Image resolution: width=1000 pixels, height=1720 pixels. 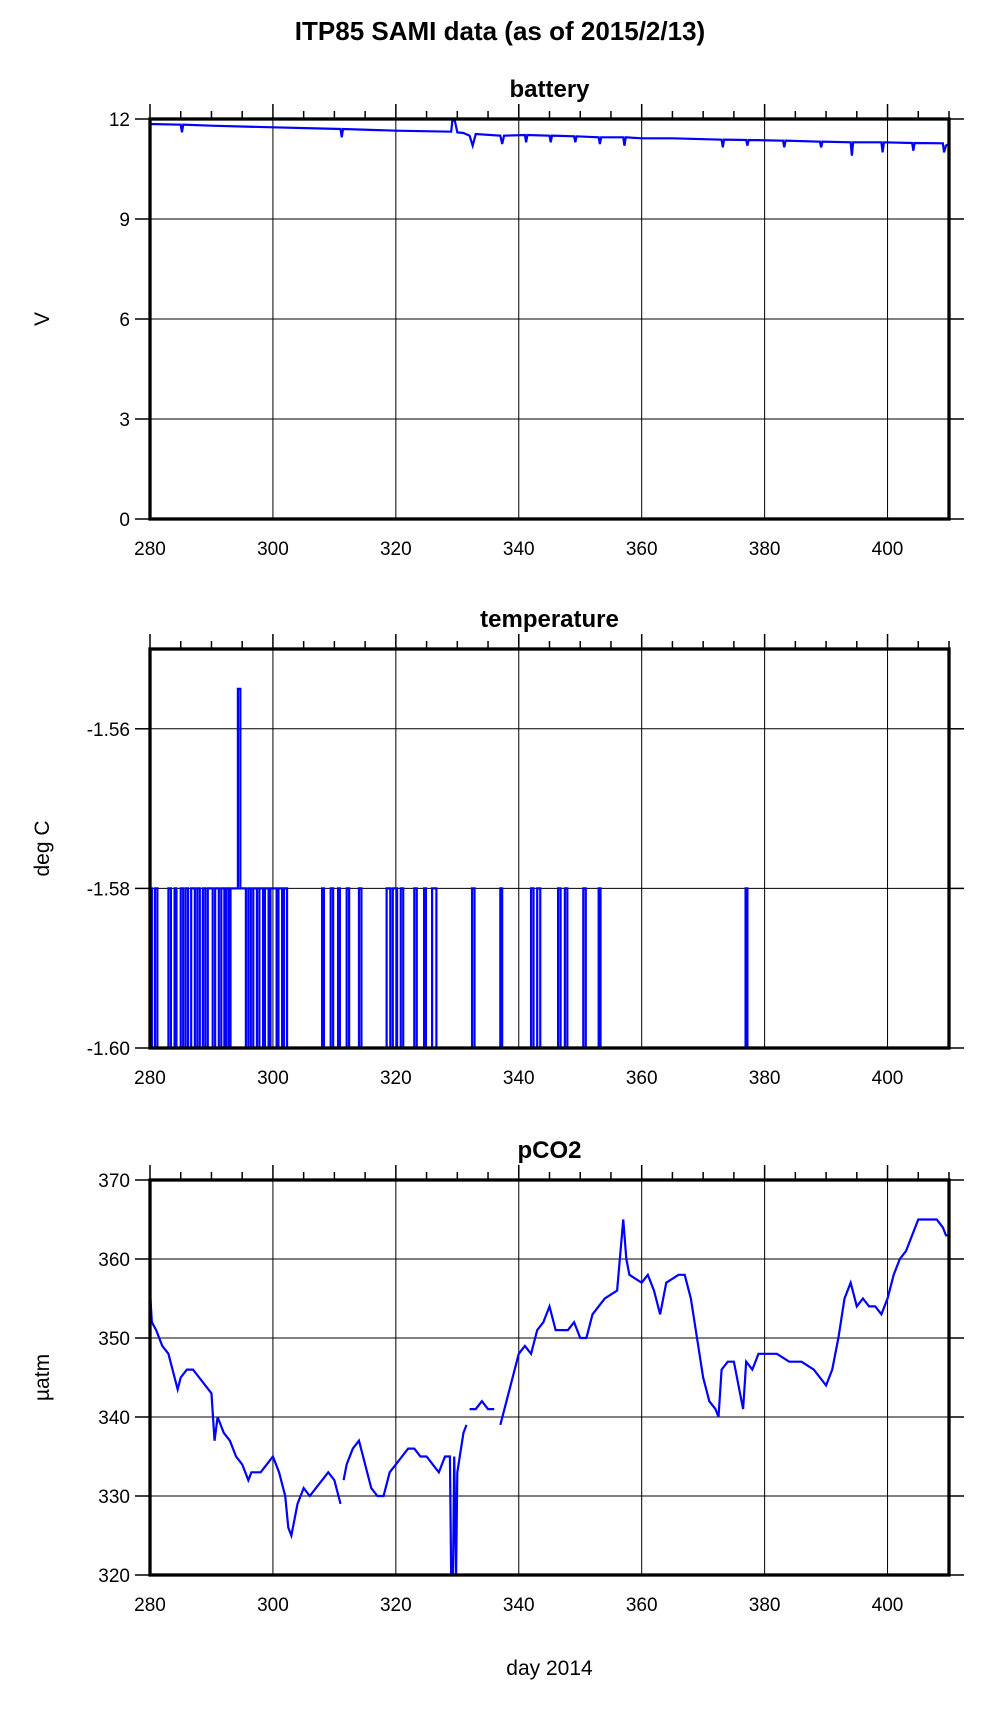 What do you see at coordinates (124, 220) in the screenshot?
I see `y-tick-label: 9` at bounding box center [124, 220].